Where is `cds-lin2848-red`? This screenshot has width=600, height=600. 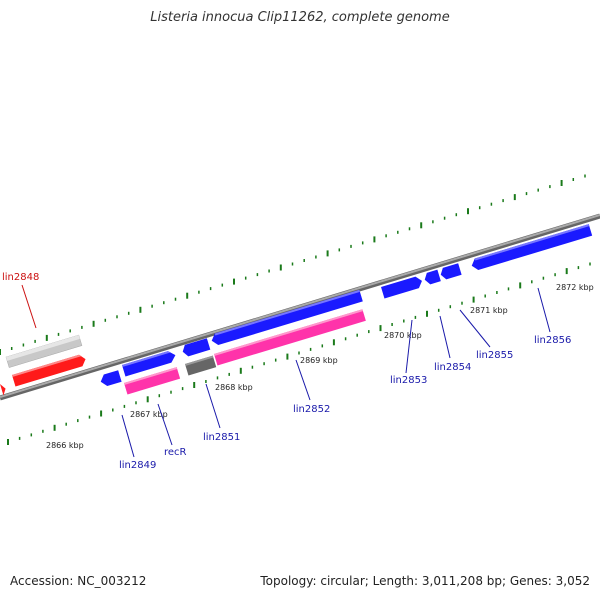 cds-lin2848-red is located at coordinates (49, 370).